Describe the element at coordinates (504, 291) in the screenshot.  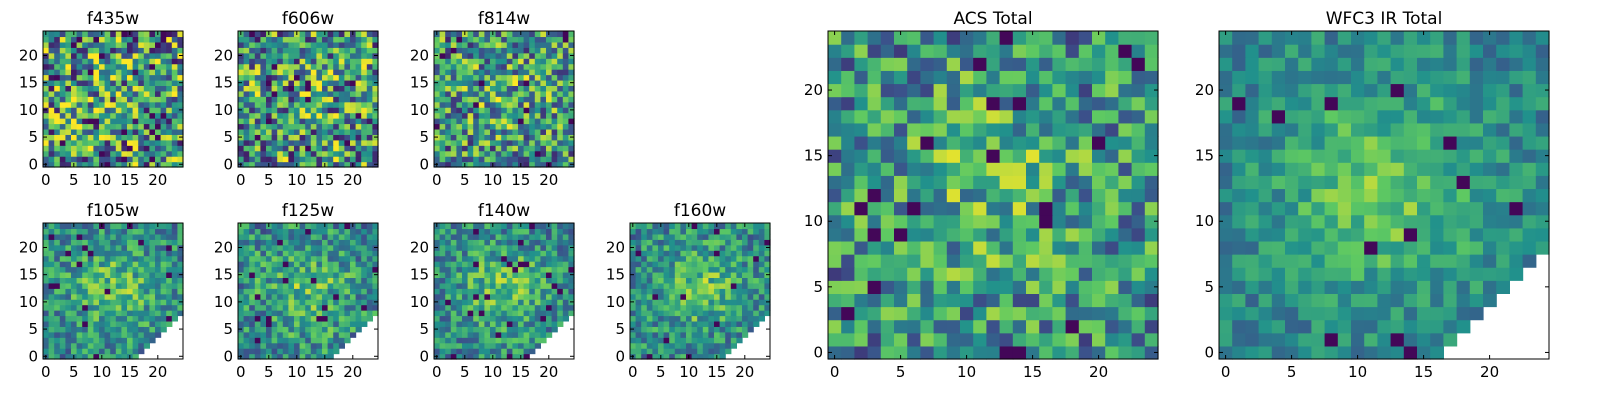
I see `axes-frame` at that location.